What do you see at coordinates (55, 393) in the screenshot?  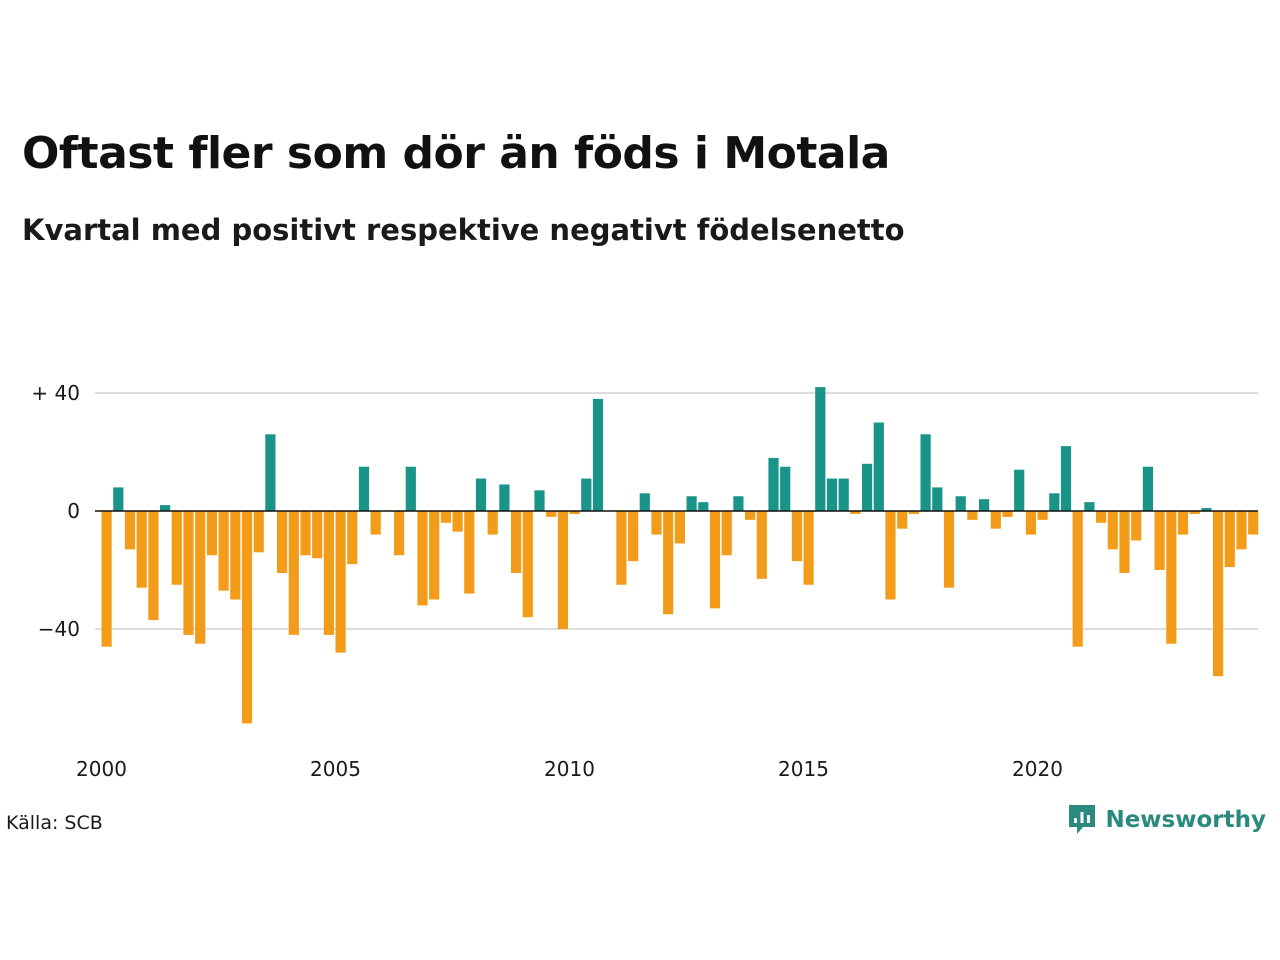 I see `y-tick-label: + 40` at bounding box center [55, 393].